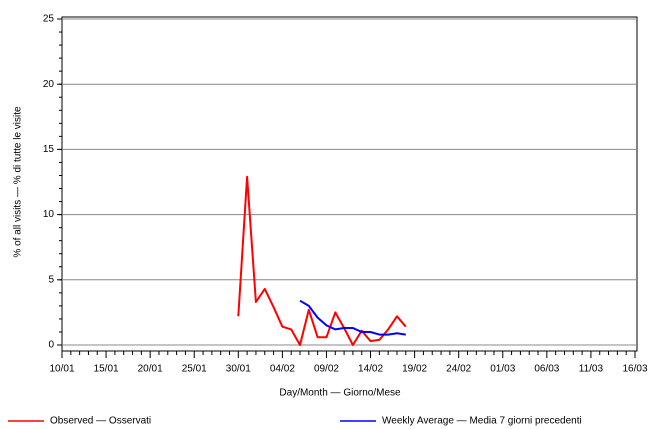 This screenshot has width=650, height=429. I want to click on x-tick-label: 11/03, so click(591, 369).